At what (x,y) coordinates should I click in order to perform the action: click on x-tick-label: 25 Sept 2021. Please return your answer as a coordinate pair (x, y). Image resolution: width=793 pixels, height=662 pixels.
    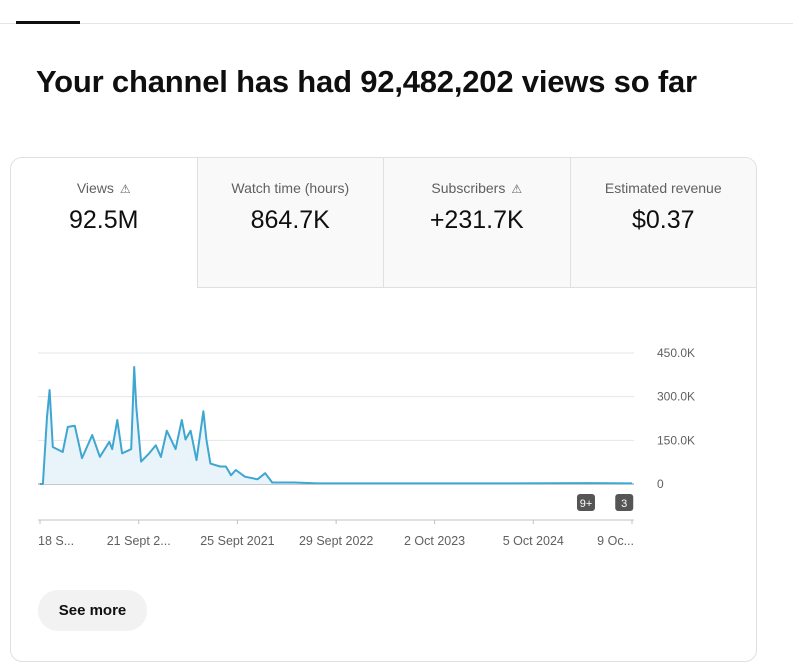
    Looking at the image, I should click on (237, 541).